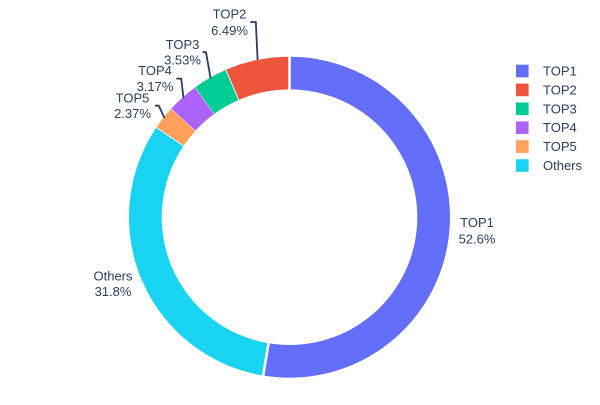 The height and width of the screenshot is (405, 600). What do you see at coordinates (477, 238) in the screenshot?
I see `svg-text: 52.6%` at bounding box center [477, 238].